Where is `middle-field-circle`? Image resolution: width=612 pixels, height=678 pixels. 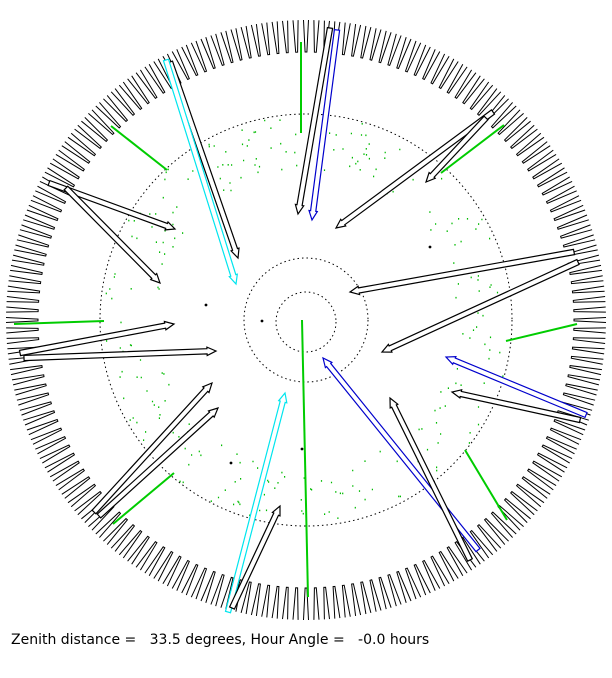 middle-field-circle is located at coordinates (306, 320).